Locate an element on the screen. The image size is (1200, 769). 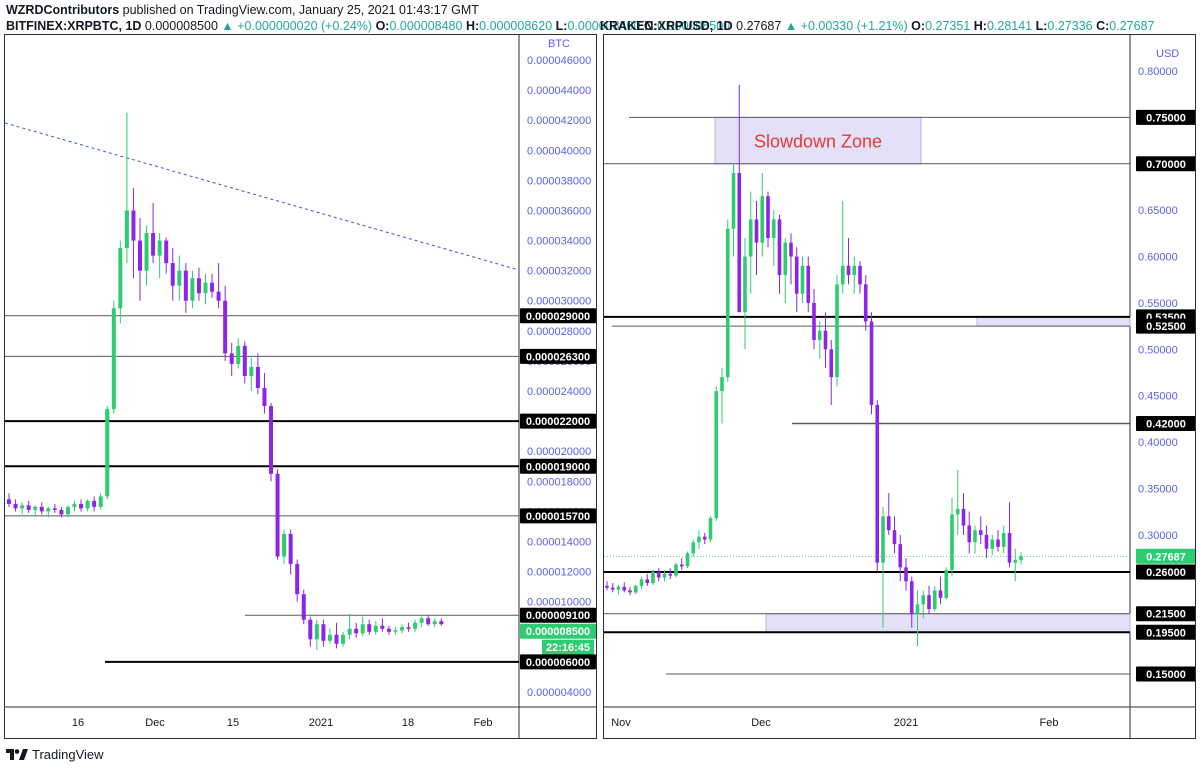
price-badge-text: 0.000006000 is located at coordinates (558, 663).